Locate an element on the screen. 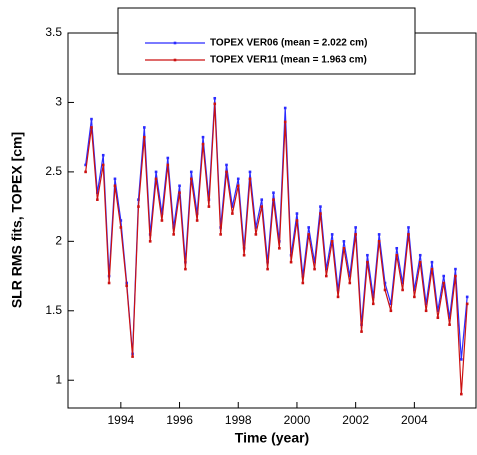 The width and height of the screenshot is (477, 455). y-tick-label: 2 is located at coordinates (58, 241).